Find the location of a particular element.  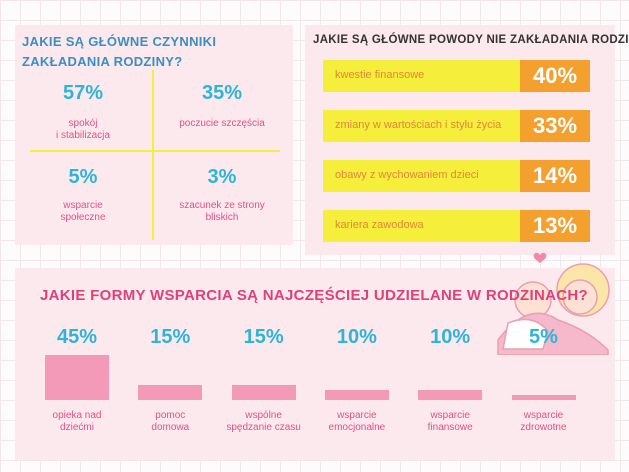

bar-category: zmiany w wartościach i stylu życia is located at coordinates (418, 125).